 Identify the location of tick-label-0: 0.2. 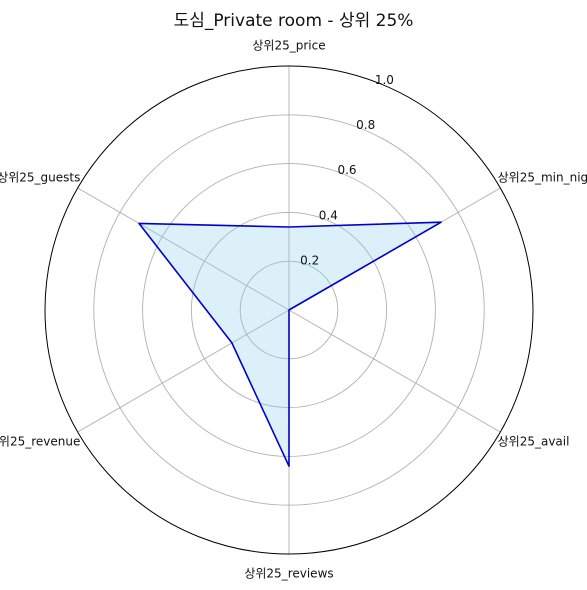
(309, 260).